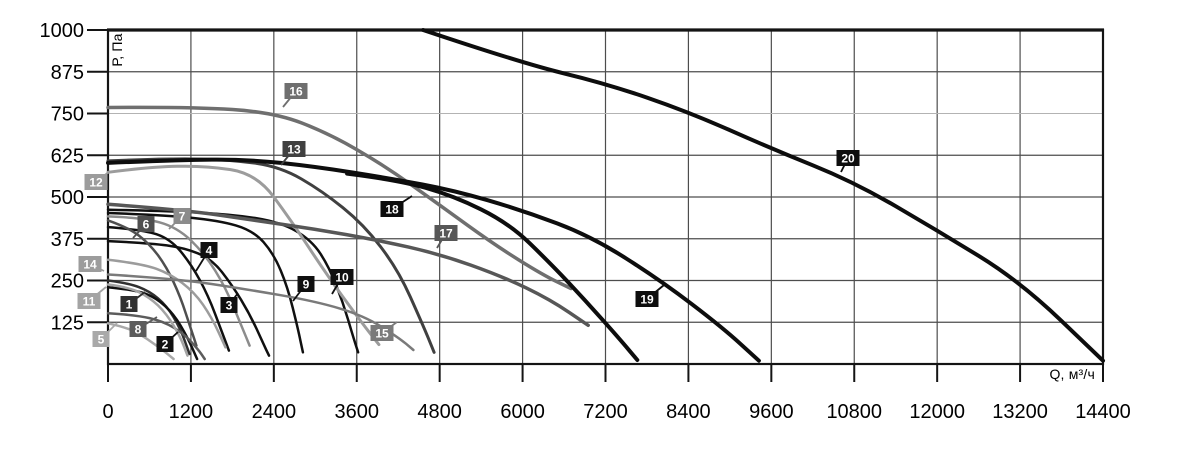 The height and width of the screenshot is (459, 1200). What do you see at coordinates (117, 50) in the screenshot?
I see `y-axis-title: Р, Па` at bounding box center [117, 50].